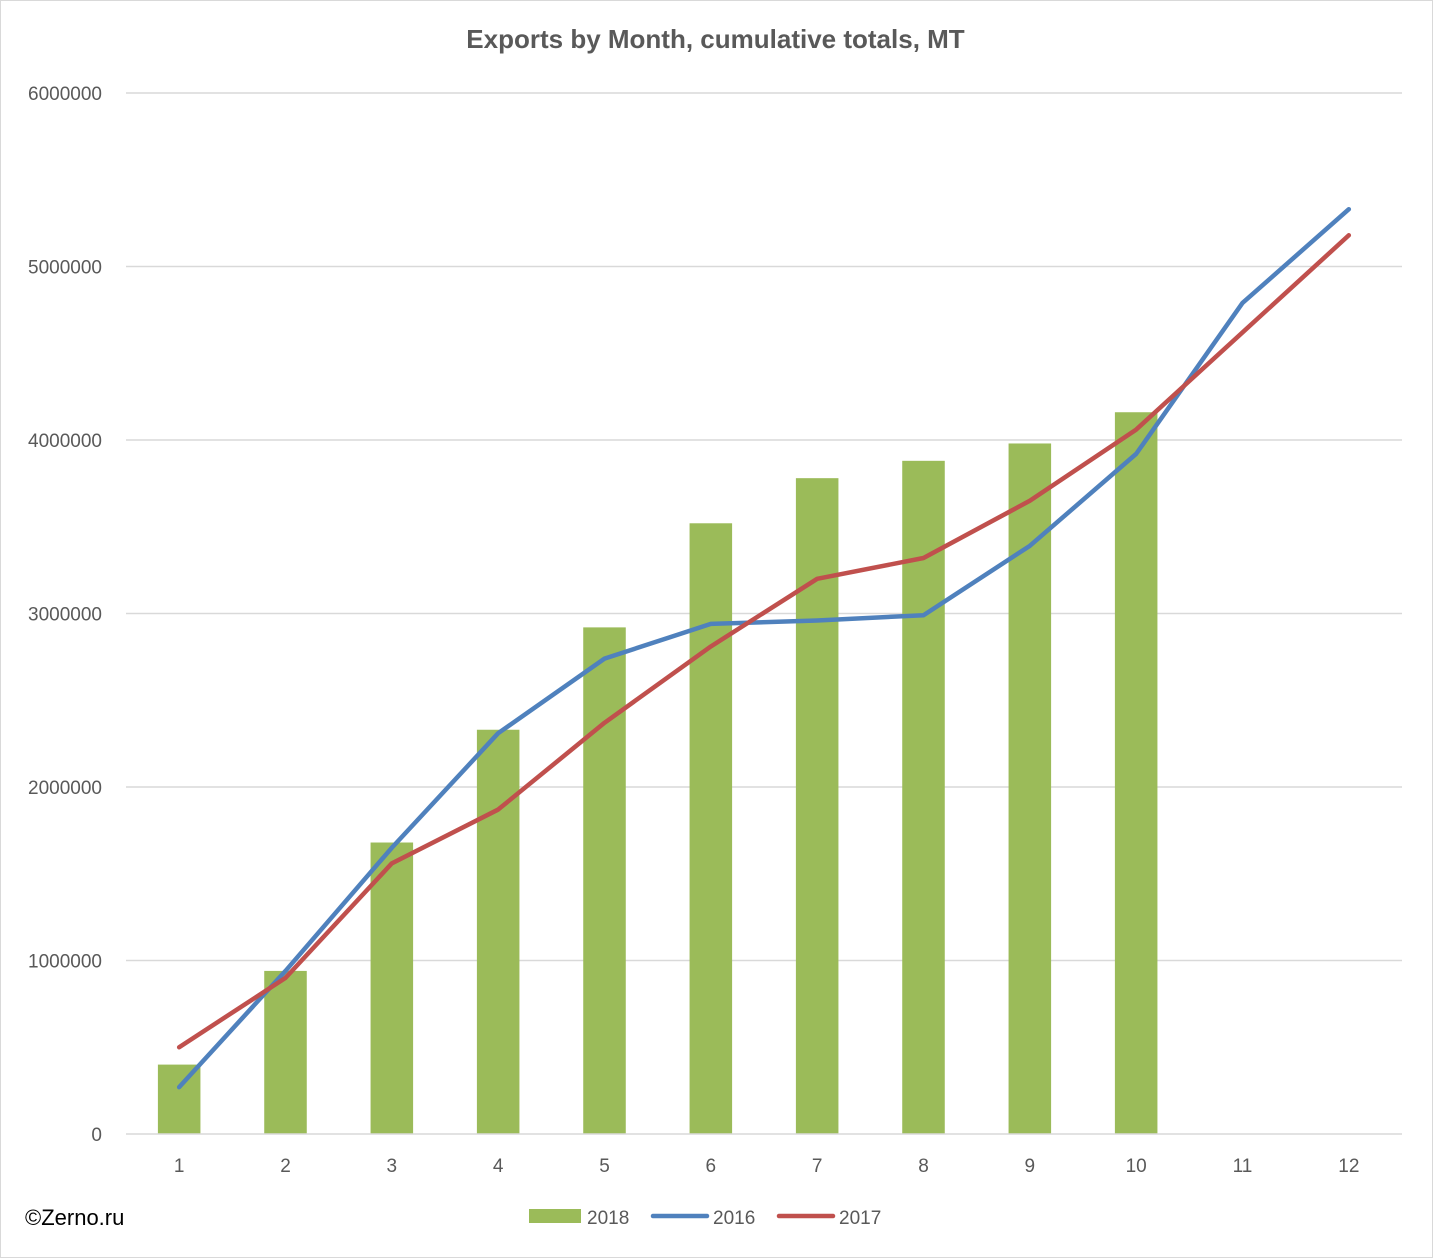 The width and height of the screenshot is (1433, 1258). I want to click on y-tick-label: 6000000, so click(65, 94).